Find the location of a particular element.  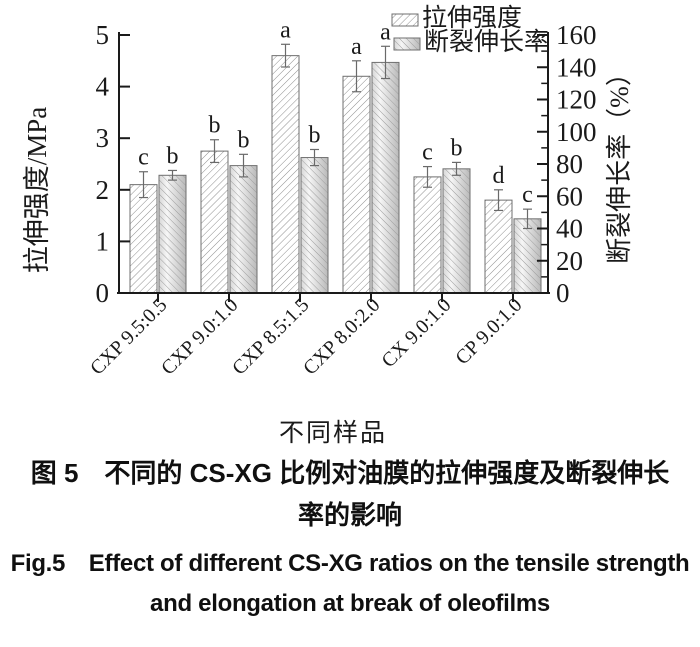

legend-label-1: 断裂伸长率 is located at coordinates (486, 42).